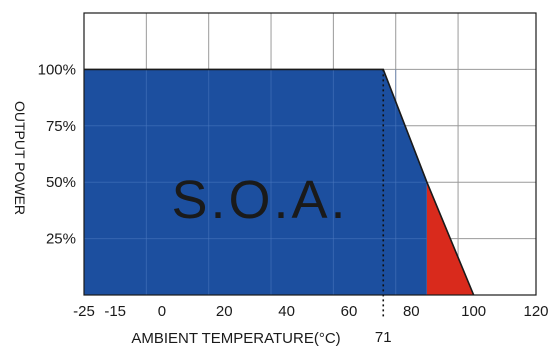 This screenshot has width=556, height=347. Describe the element at coordinates (20, 158) in the screenshot. I see `y-axis-label: OUTPUT POWER` at that location.